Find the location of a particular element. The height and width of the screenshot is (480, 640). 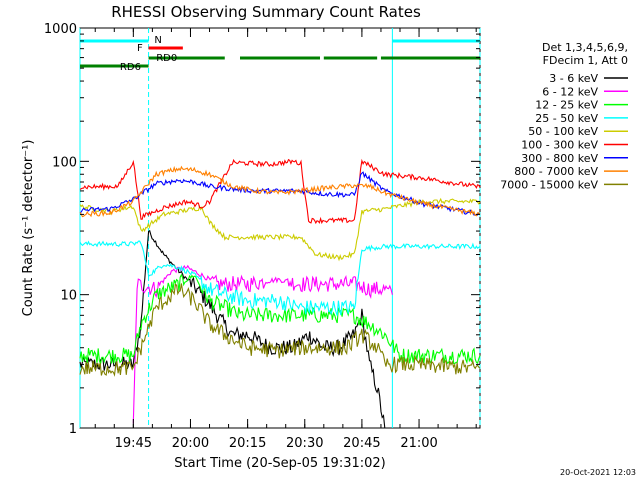

series-line-6-12-kev is located at coordinates (262, 344).